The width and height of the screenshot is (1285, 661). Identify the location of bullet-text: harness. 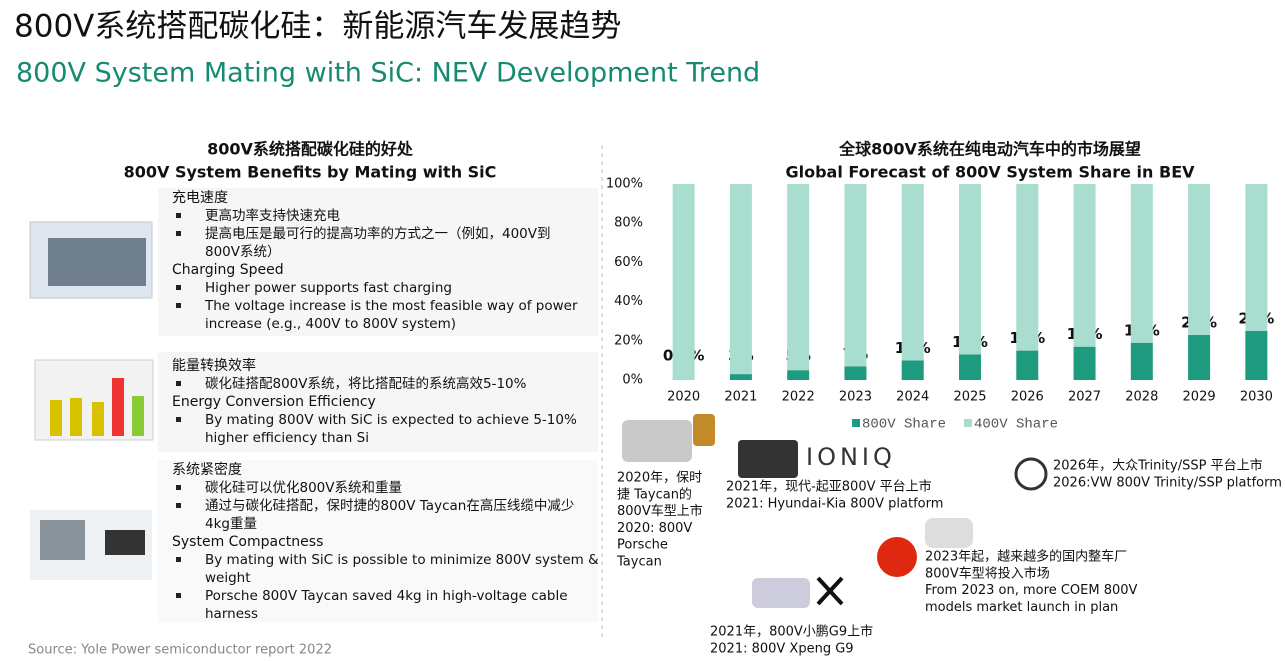
(231, 614).